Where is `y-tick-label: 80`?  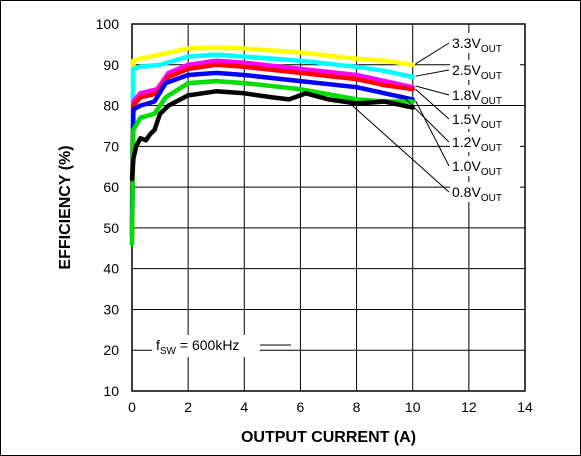
y-tick-label: 80 is located at coordinates (111, 106).